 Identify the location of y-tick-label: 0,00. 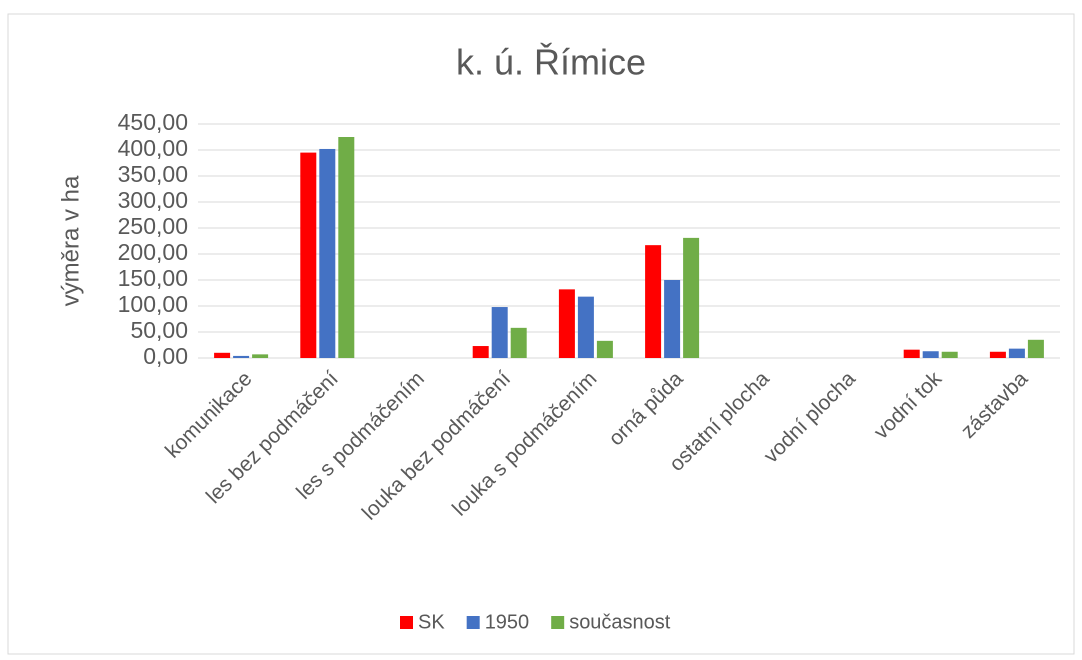
(165, 356).